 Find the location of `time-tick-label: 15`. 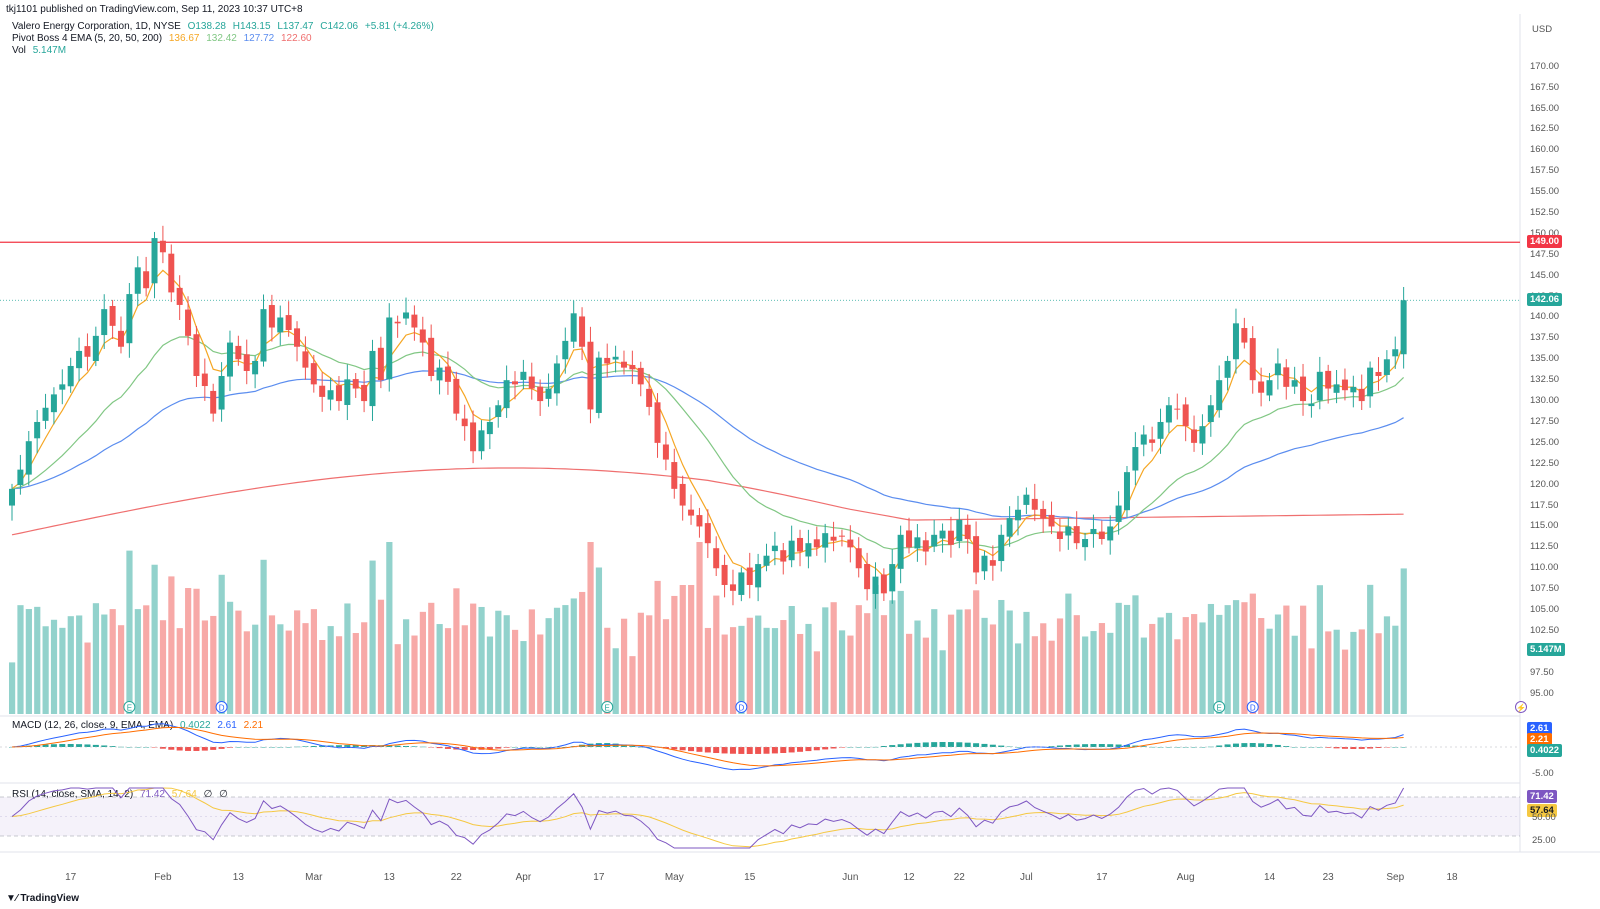

time-tick-label: 15 is located at coordinates (750, 877).